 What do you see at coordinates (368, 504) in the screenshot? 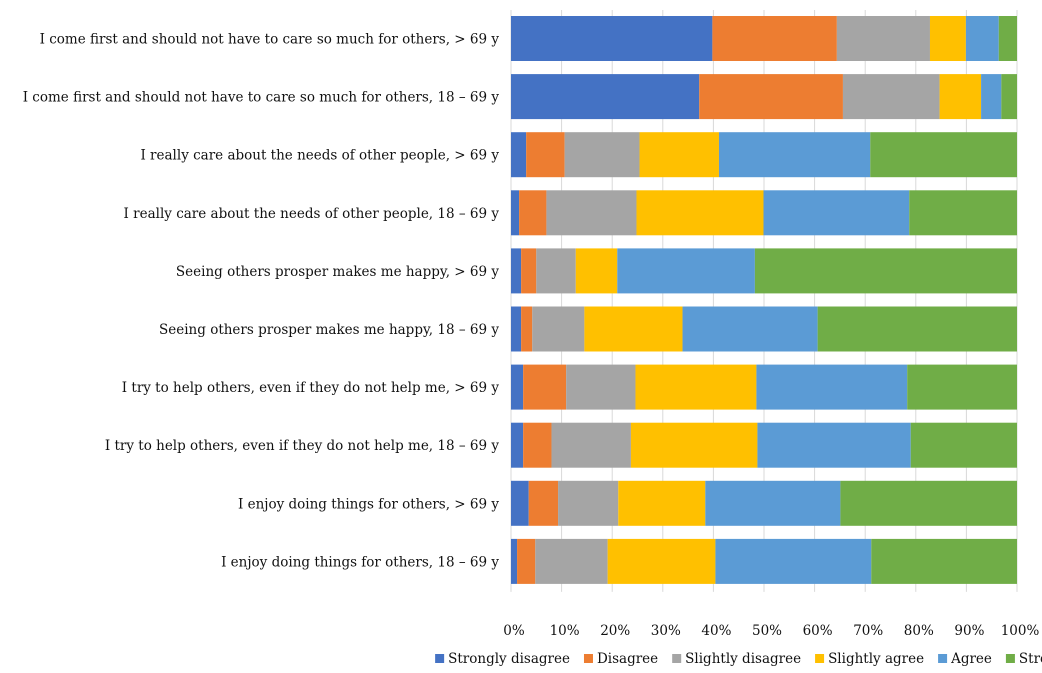
I see `category-label: I enjoy doing things for others, > 69 y` at bounding box center [368, 504].